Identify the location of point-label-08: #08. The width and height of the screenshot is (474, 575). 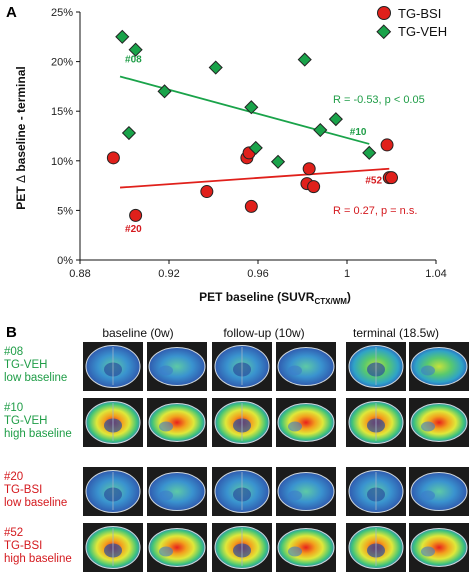
(133, 60).